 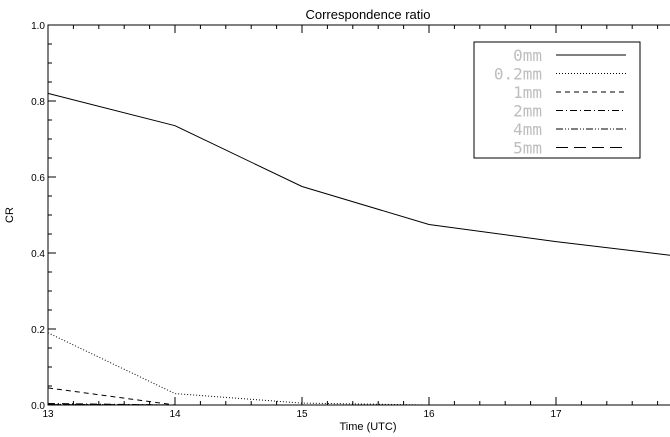 I want to click on y-axis-label: CR, so click(x=10, y=215).